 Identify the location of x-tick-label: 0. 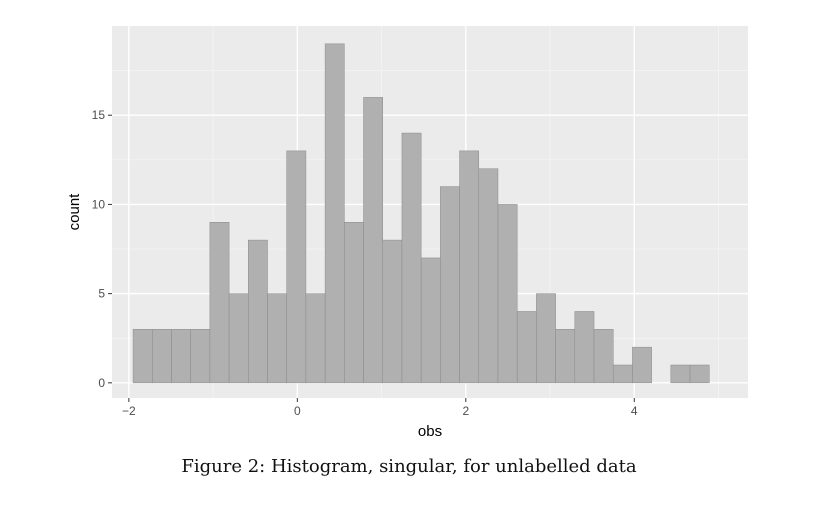
(297, 411).